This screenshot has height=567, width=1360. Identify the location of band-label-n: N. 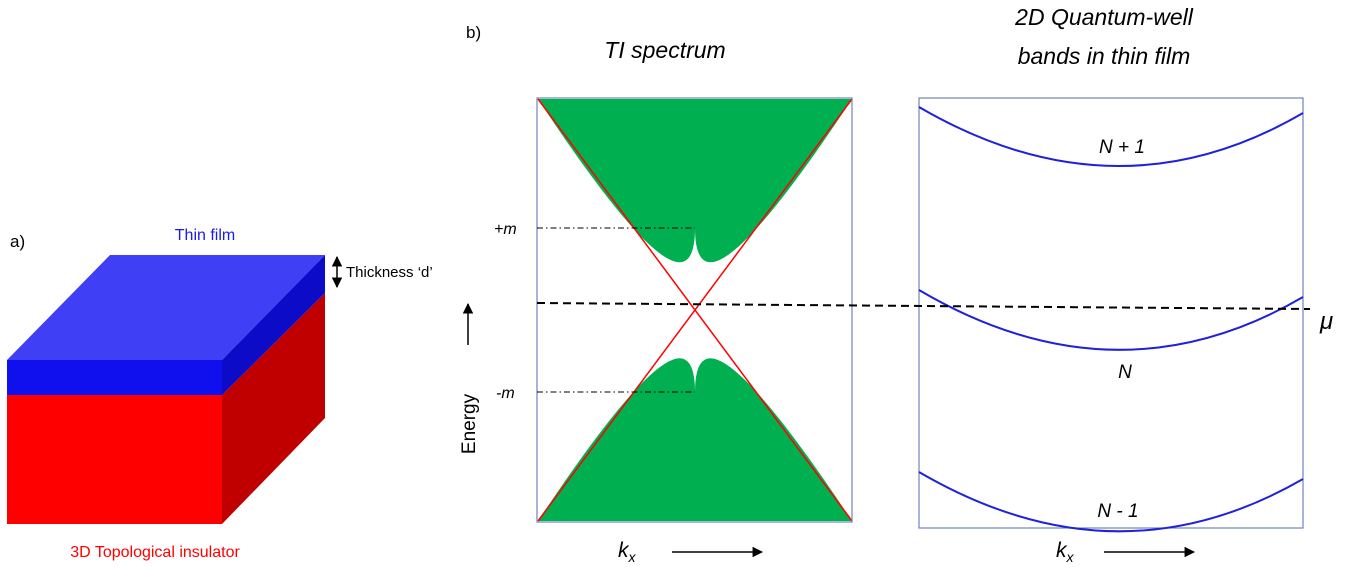
(1125, 372).